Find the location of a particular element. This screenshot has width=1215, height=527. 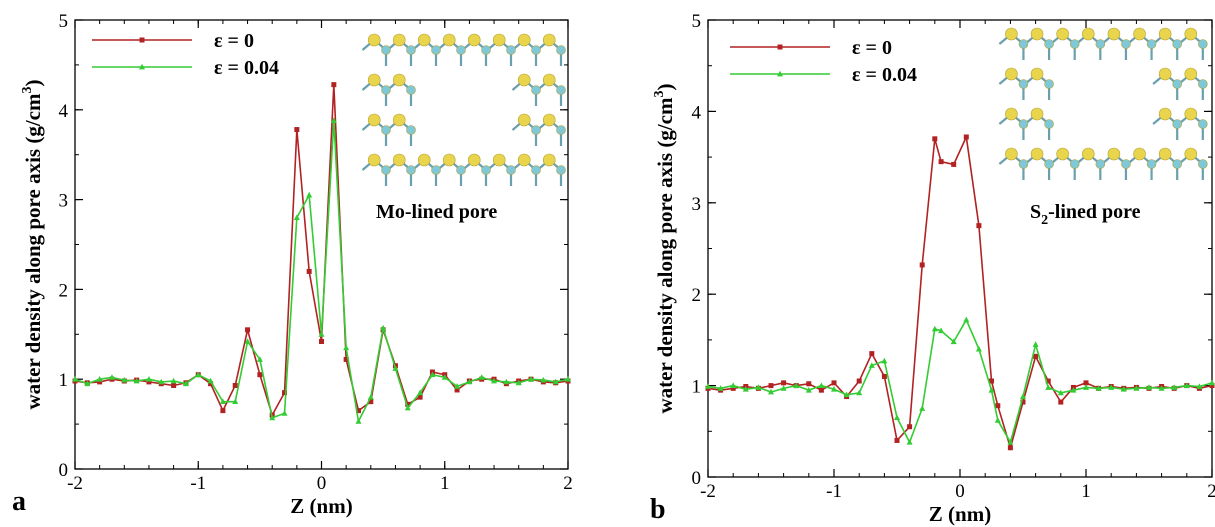

x-tick-label: -2 is located at coordinates (75, 483).